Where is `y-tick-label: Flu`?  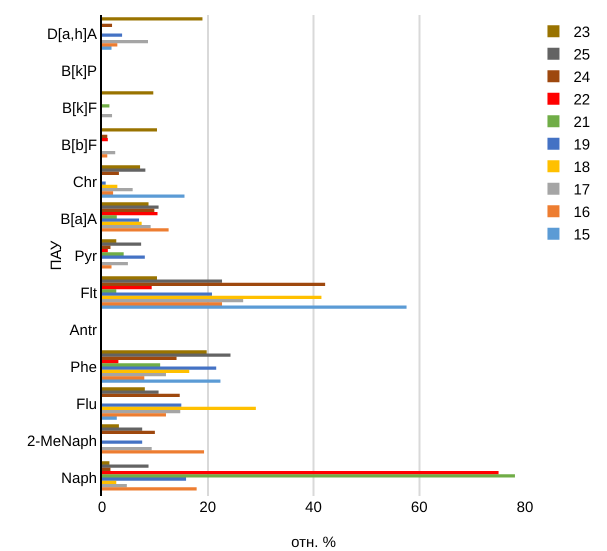 y-tick-label: Flu is located at coordinates (86, 404).